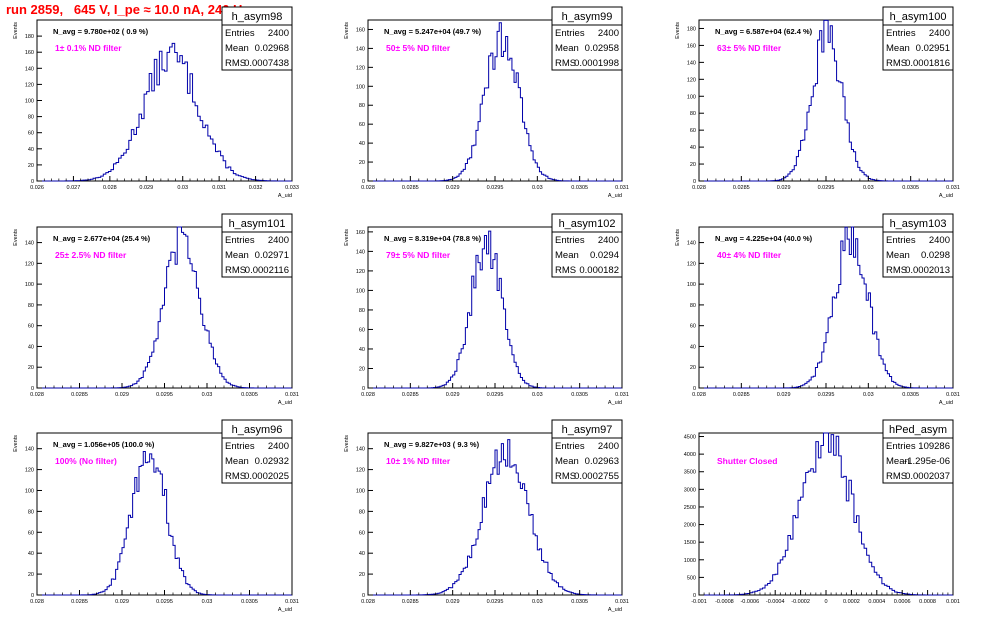  I want to click on x-tick-label: 0.032, so click(256, 188).